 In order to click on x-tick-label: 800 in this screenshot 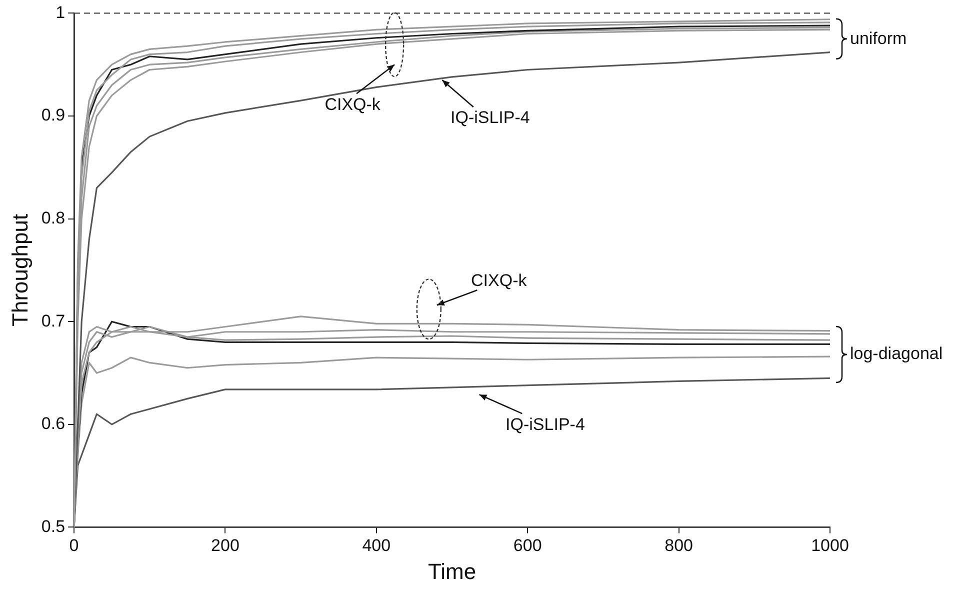, I will do `click(678, 546)`.